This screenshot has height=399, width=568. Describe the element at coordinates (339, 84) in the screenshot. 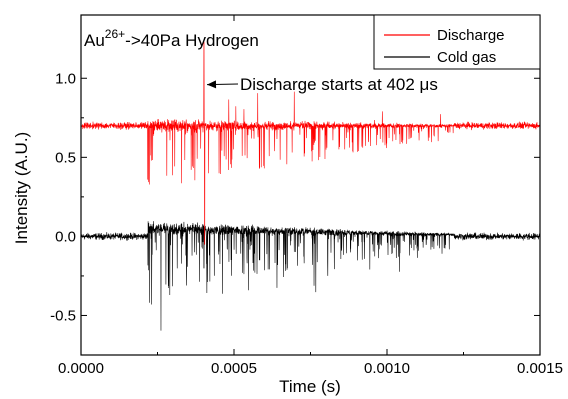

I see `discharge-annotation: Discharge starts at 402 μs` at that location.